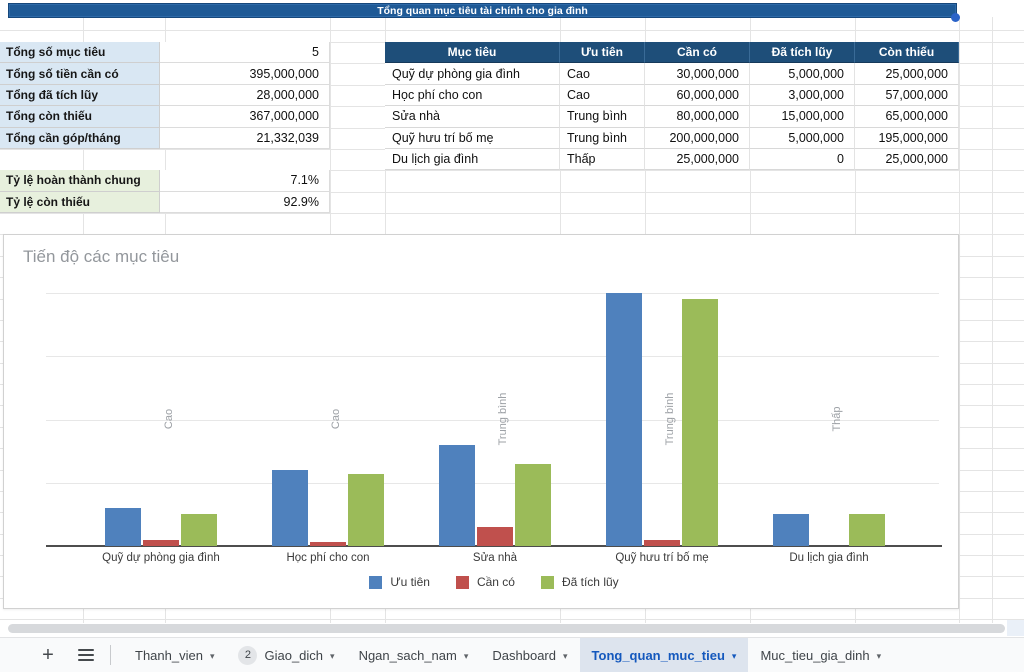  Describe the element at coordinates (907, 53) in the screenshot. I see `goals-header-cell: Còn thiếu` at that location.